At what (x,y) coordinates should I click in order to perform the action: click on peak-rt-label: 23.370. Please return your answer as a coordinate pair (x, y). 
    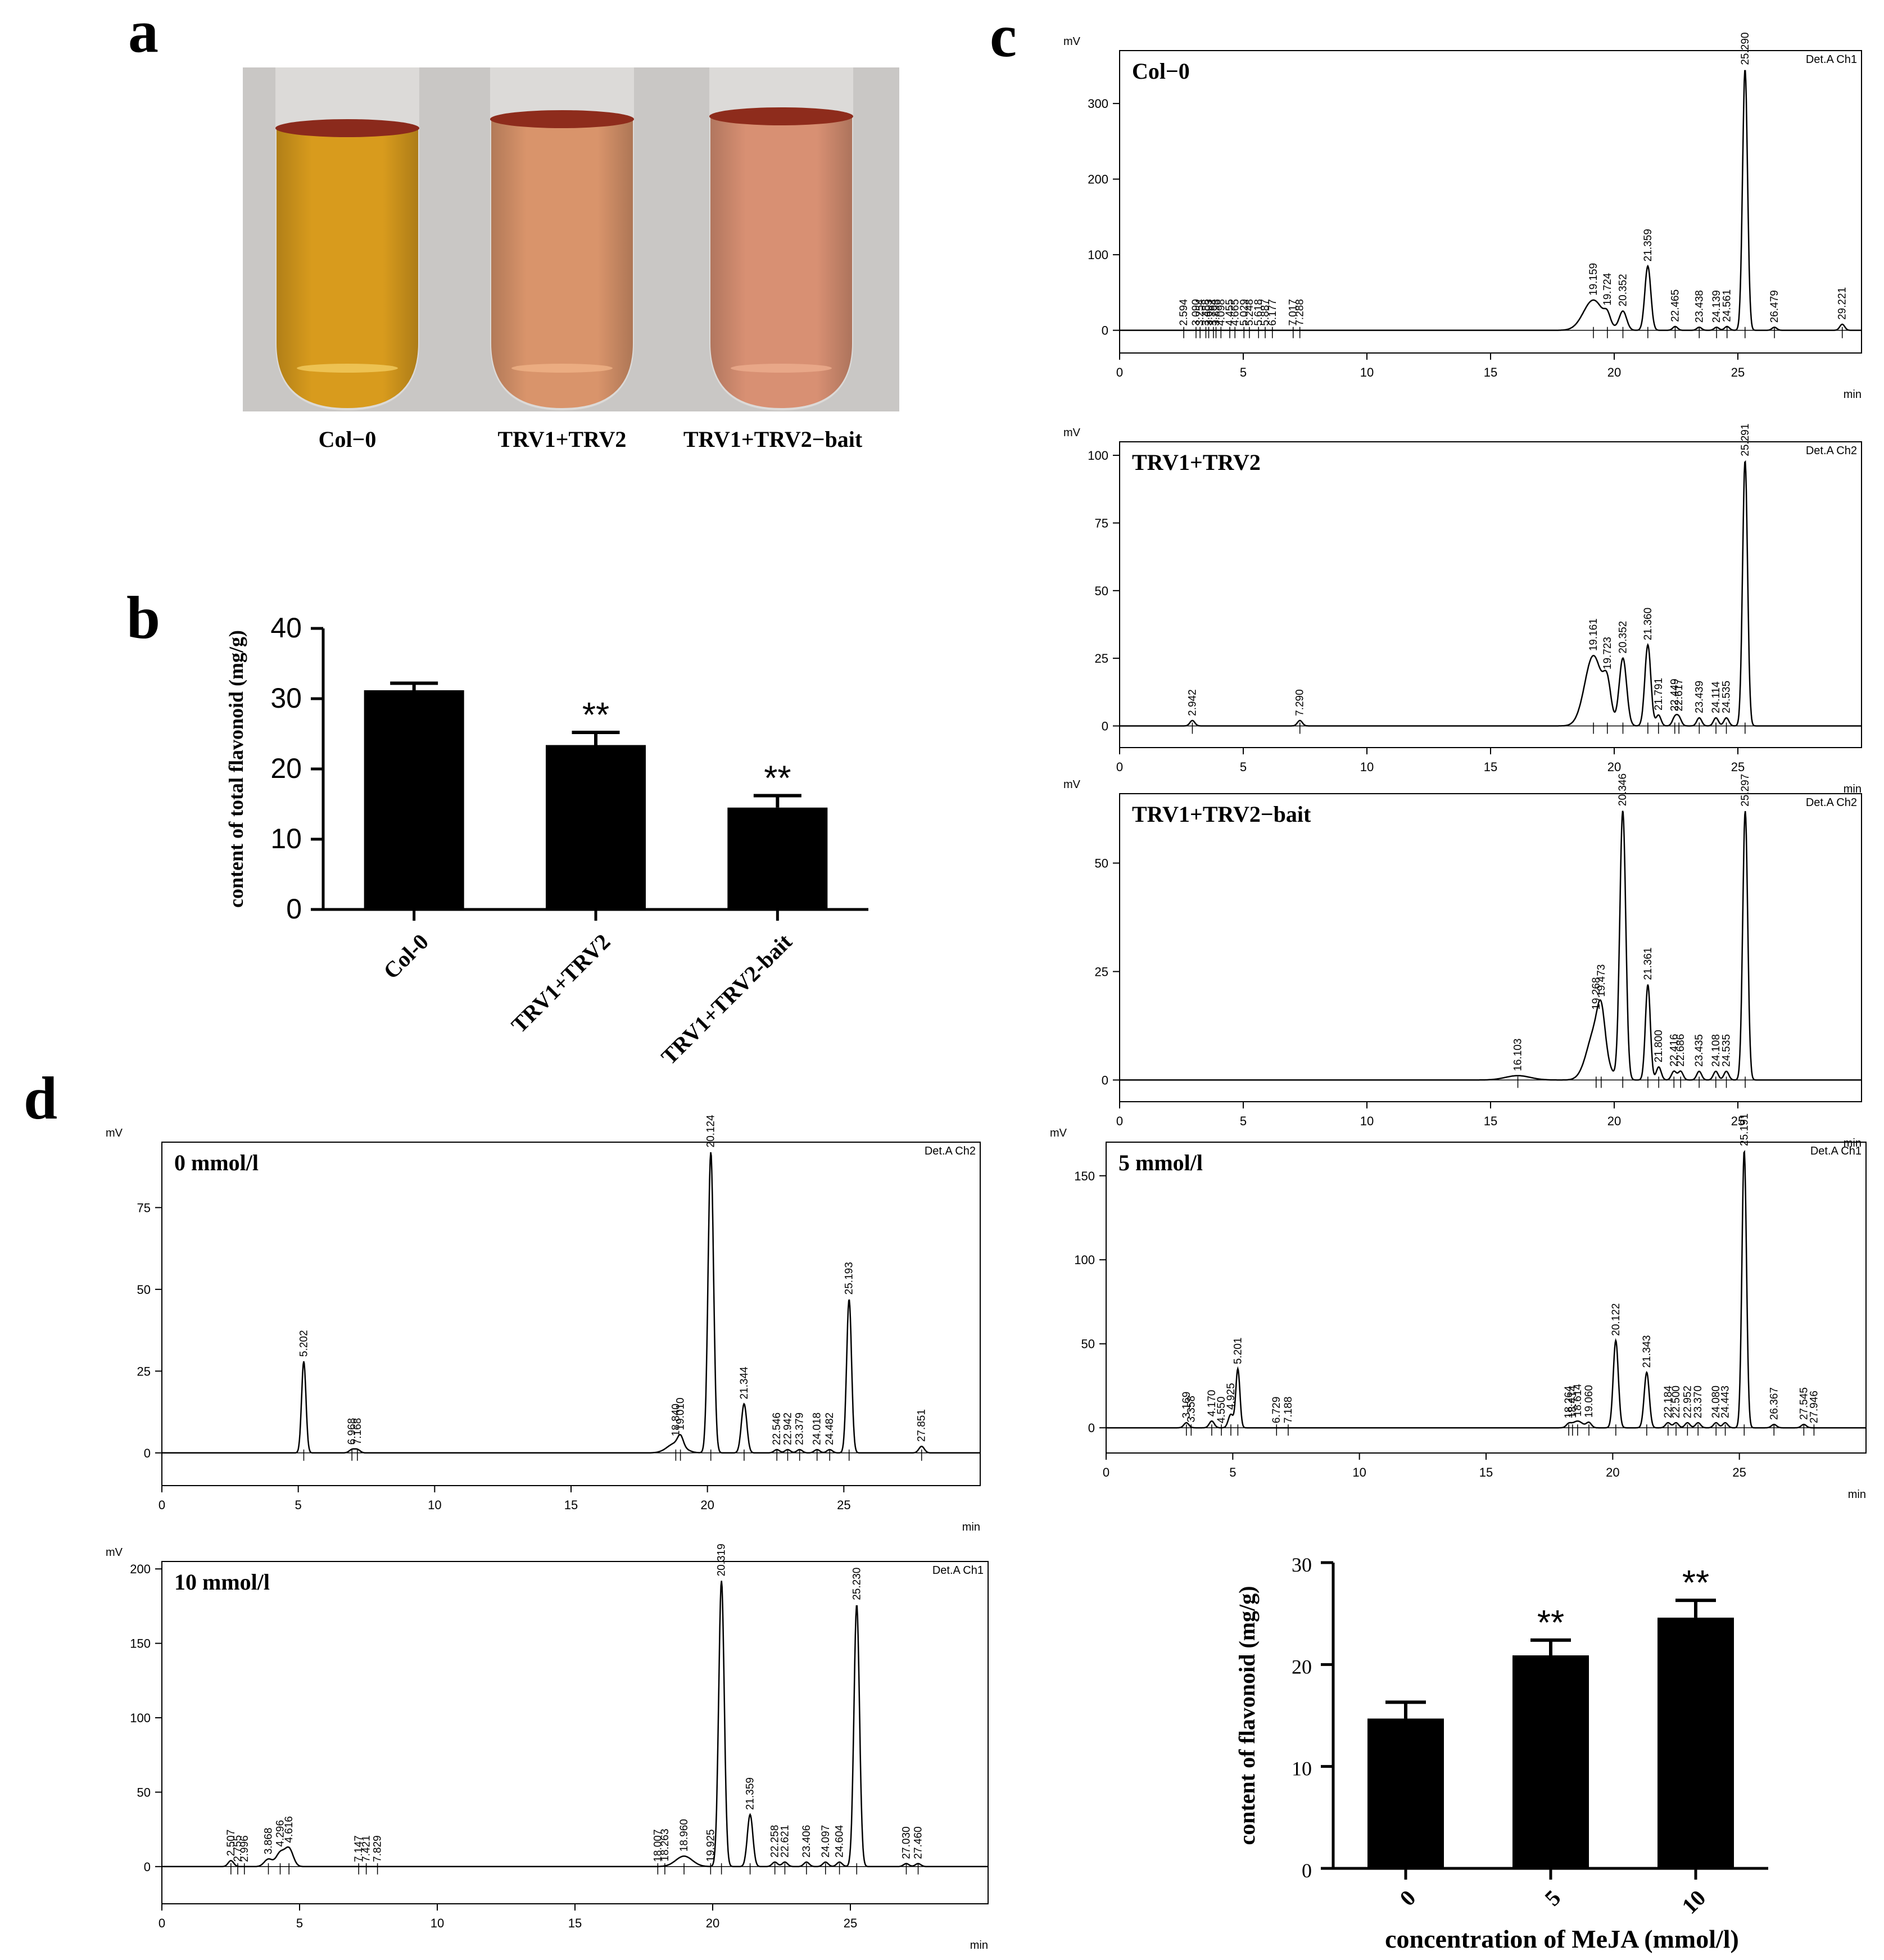
    Looking at the image, I should click on (1698, 1402).